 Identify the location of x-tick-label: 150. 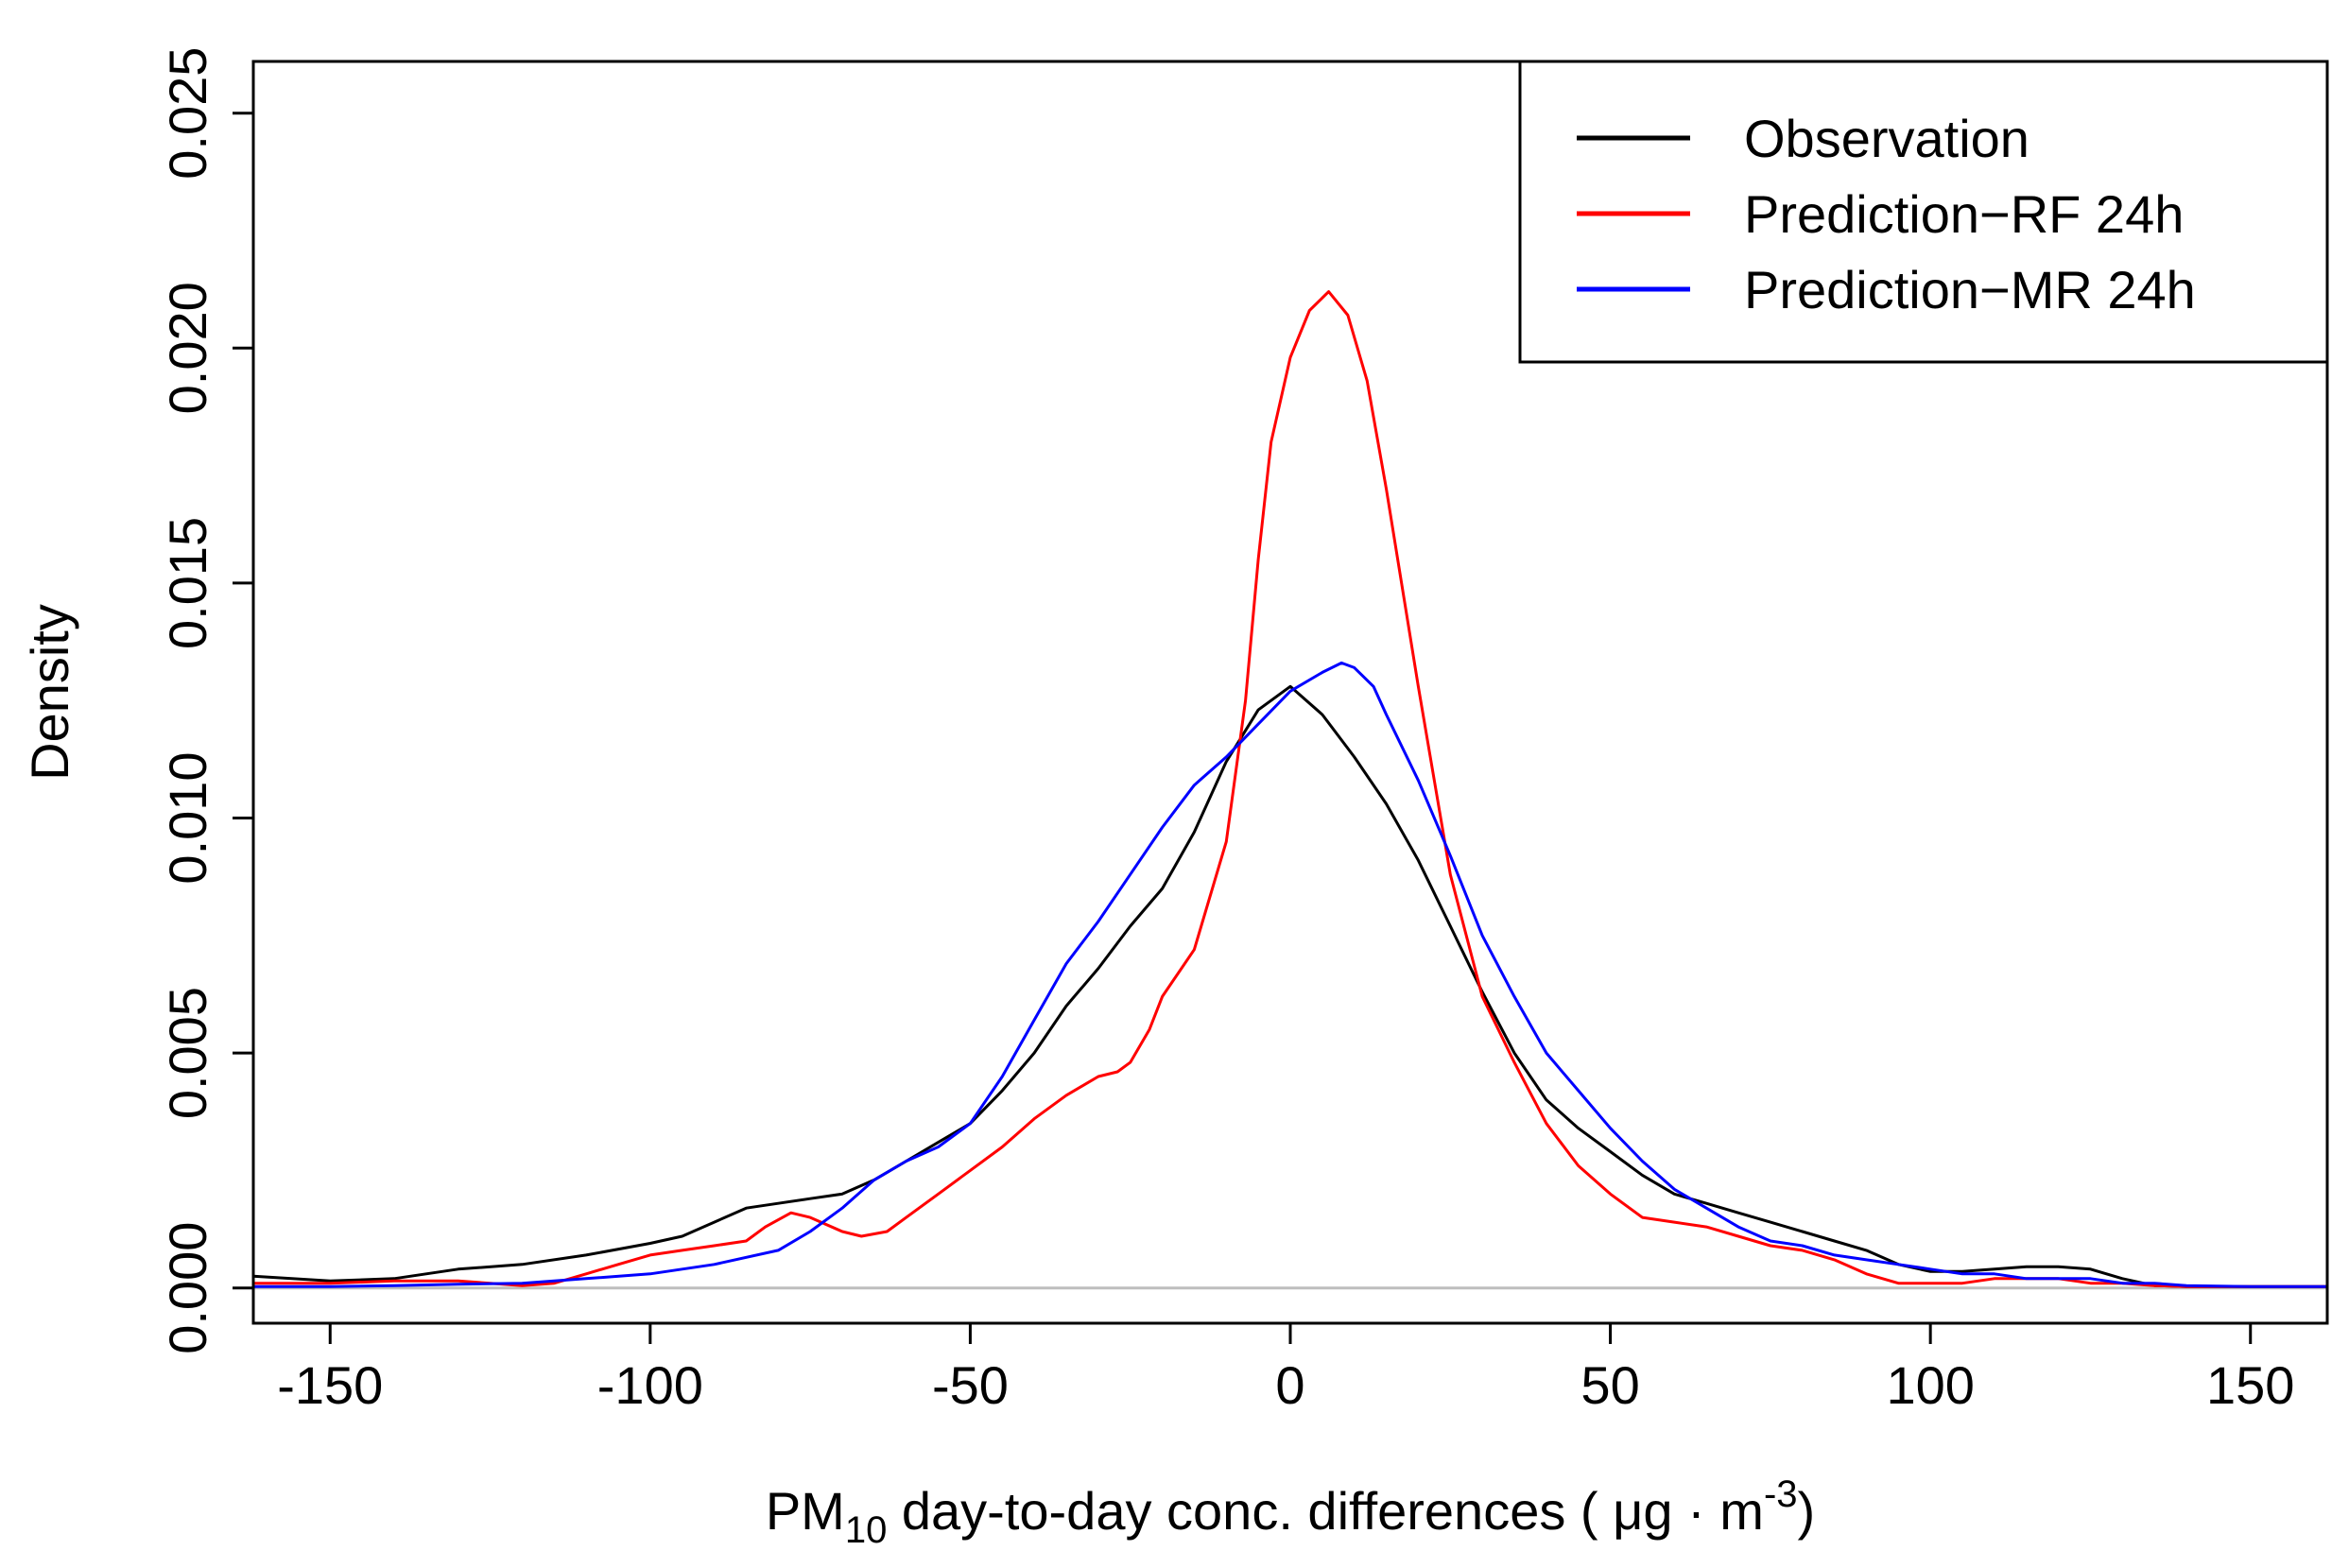
(2250, 1385).